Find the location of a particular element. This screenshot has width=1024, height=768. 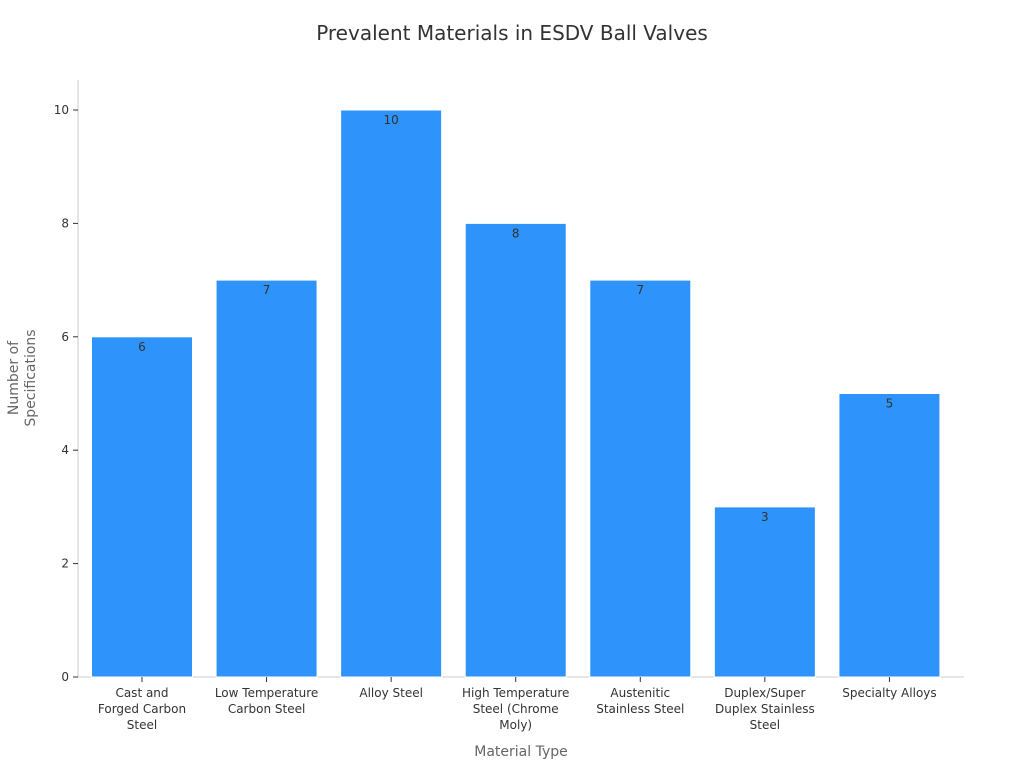

x-tick-label-line: Steel (Chrome is located at coordinates (516, 709).